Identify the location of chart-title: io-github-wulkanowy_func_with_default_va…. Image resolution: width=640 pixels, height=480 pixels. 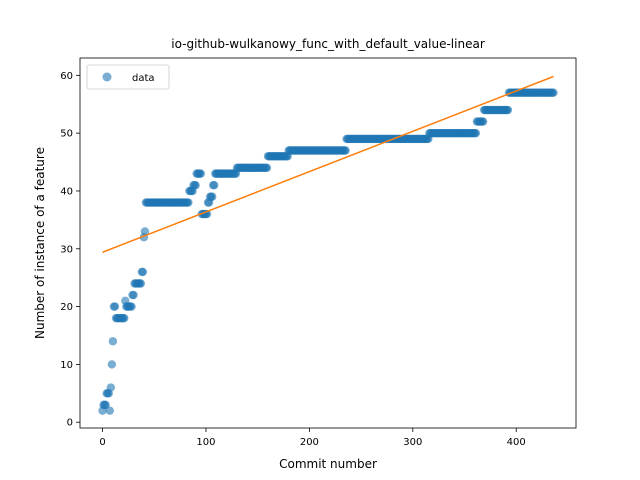
(328, 44).